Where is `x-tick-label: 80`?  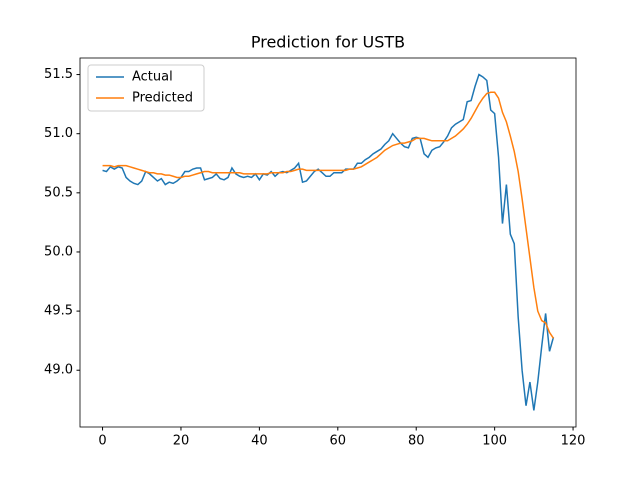 x-tick-label: 80 is located at coordinates (416, 441).